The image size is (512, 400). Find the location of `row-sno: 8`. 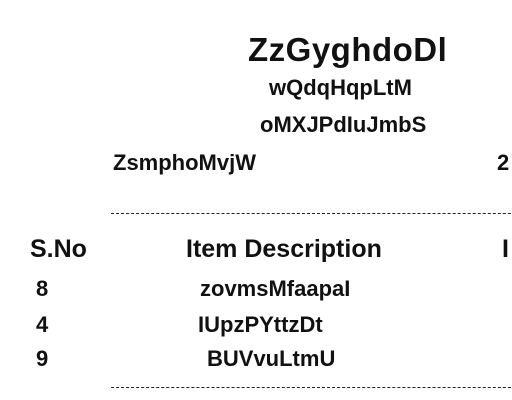

row-sno: 8 is located at coordinates (42, 288).